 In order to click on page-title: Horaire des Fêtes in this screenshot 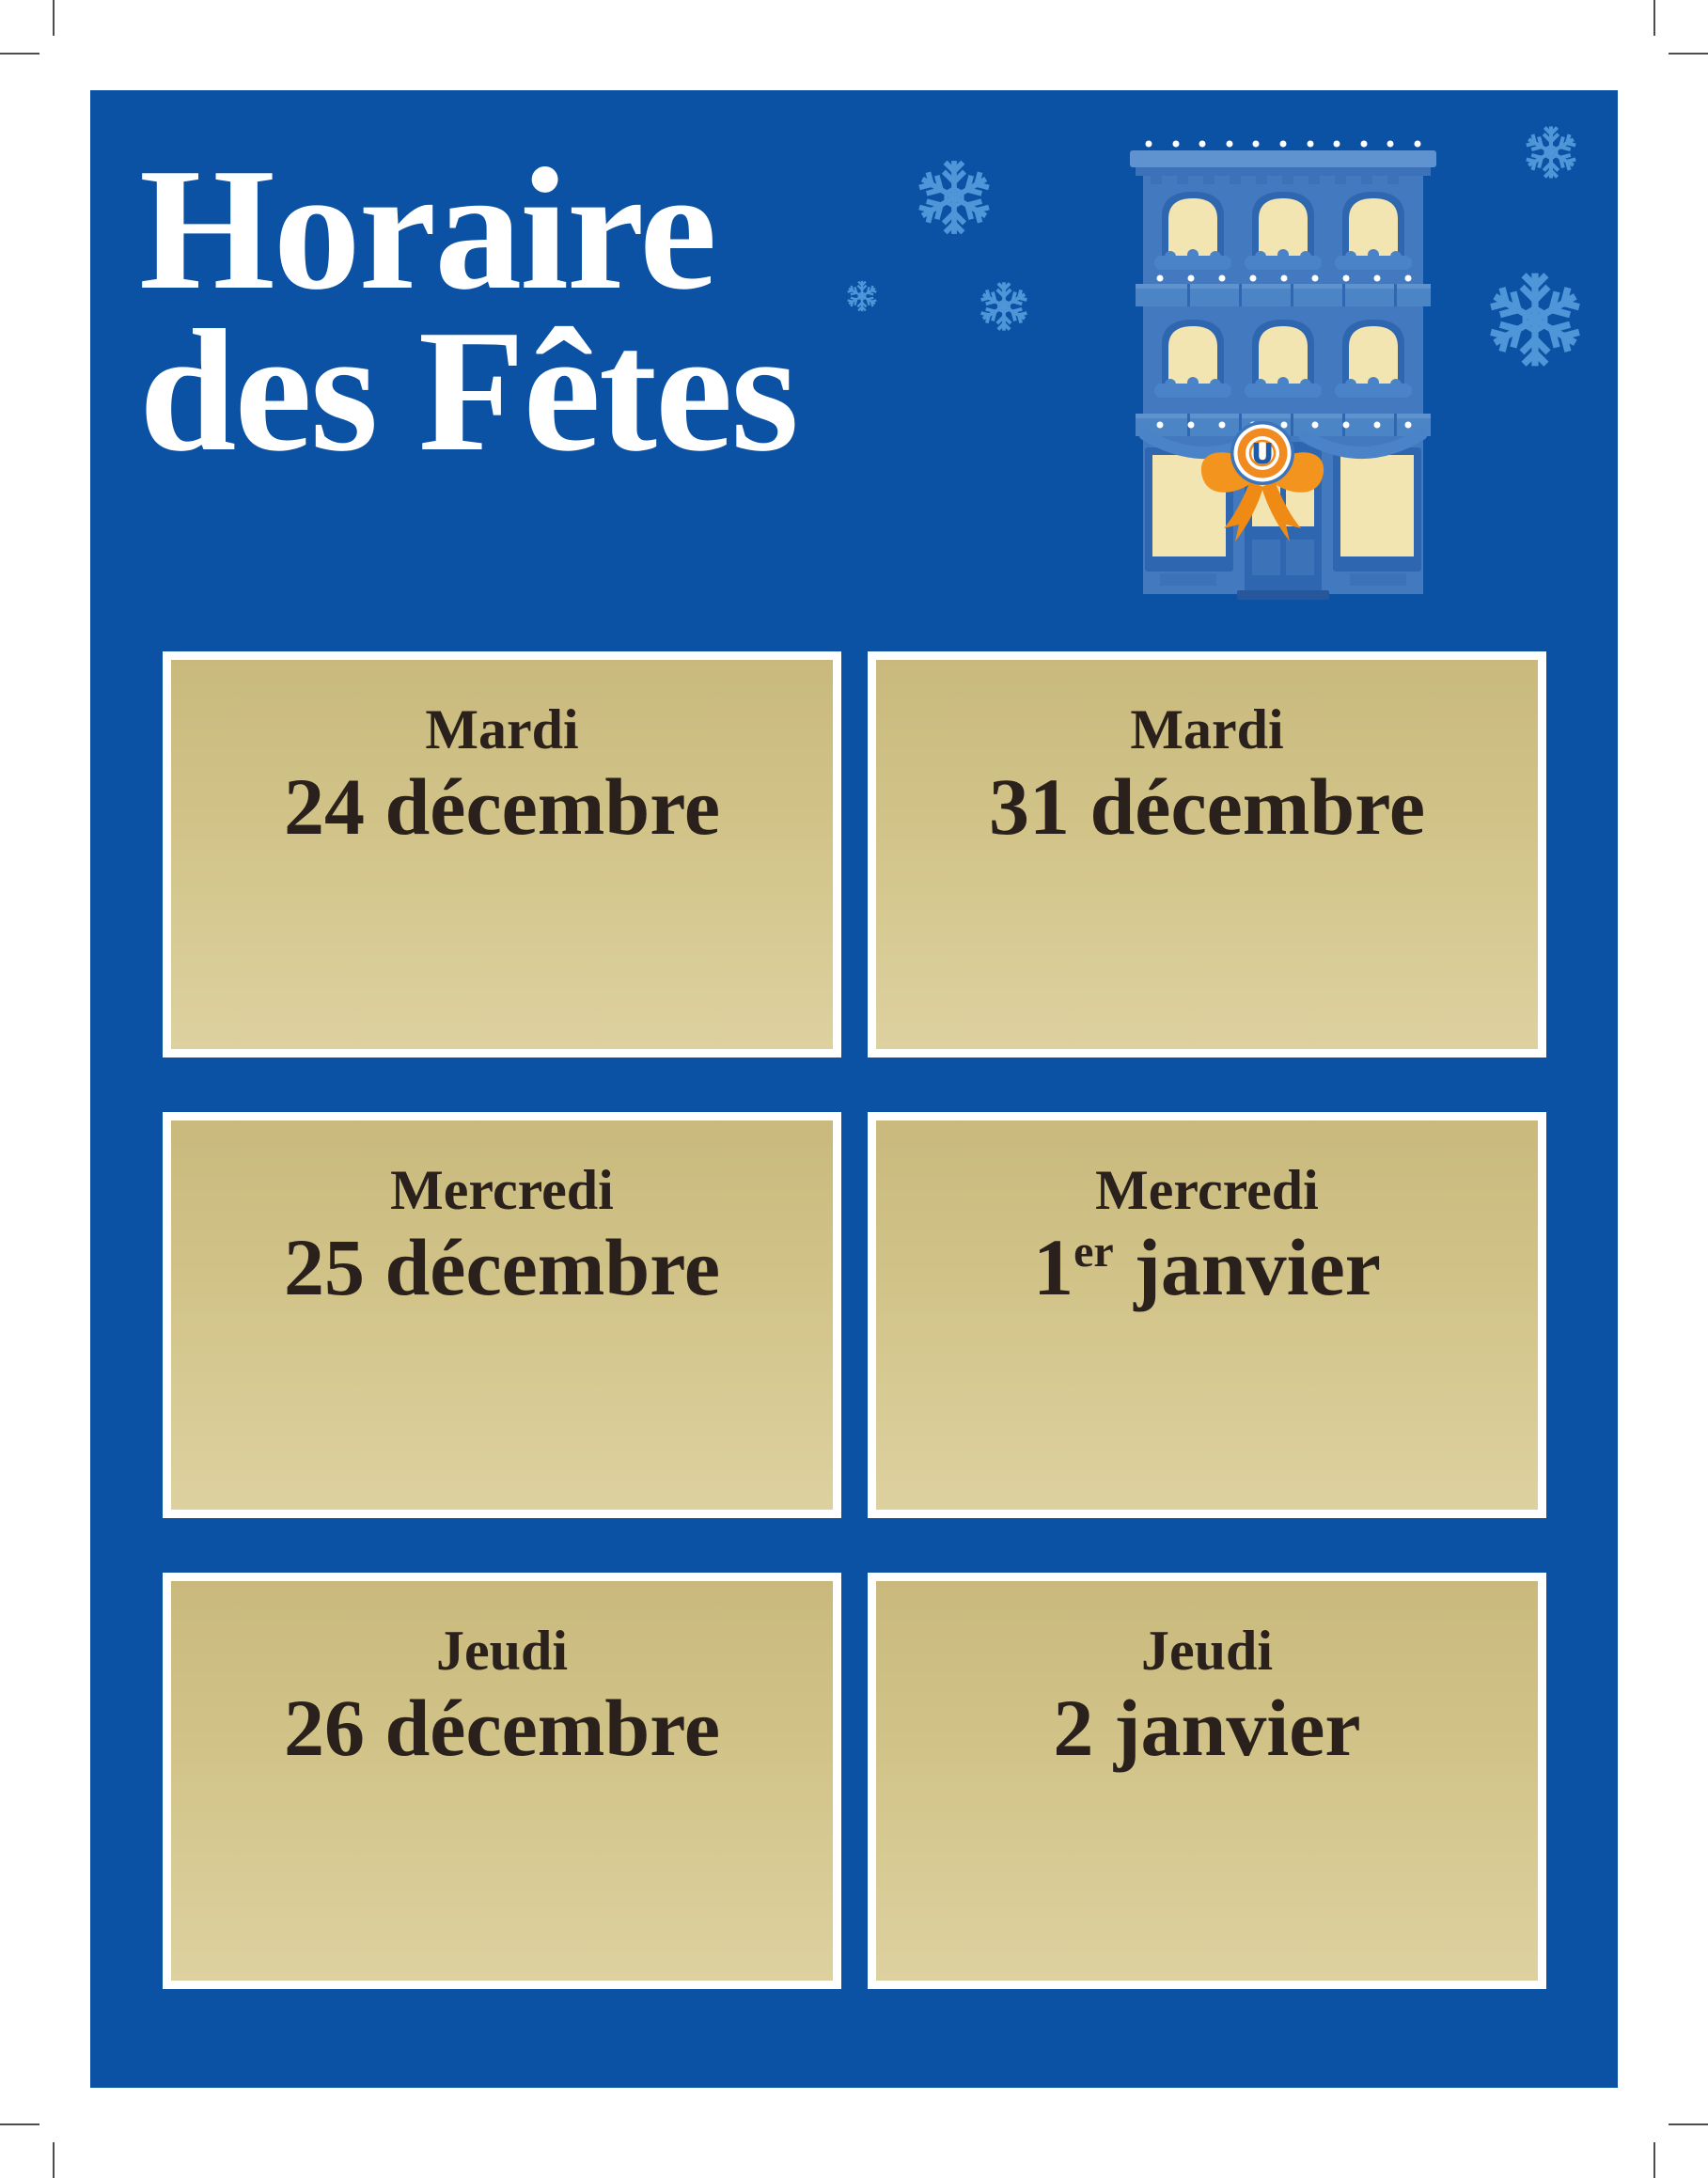, I will do `click(469, 310)`.